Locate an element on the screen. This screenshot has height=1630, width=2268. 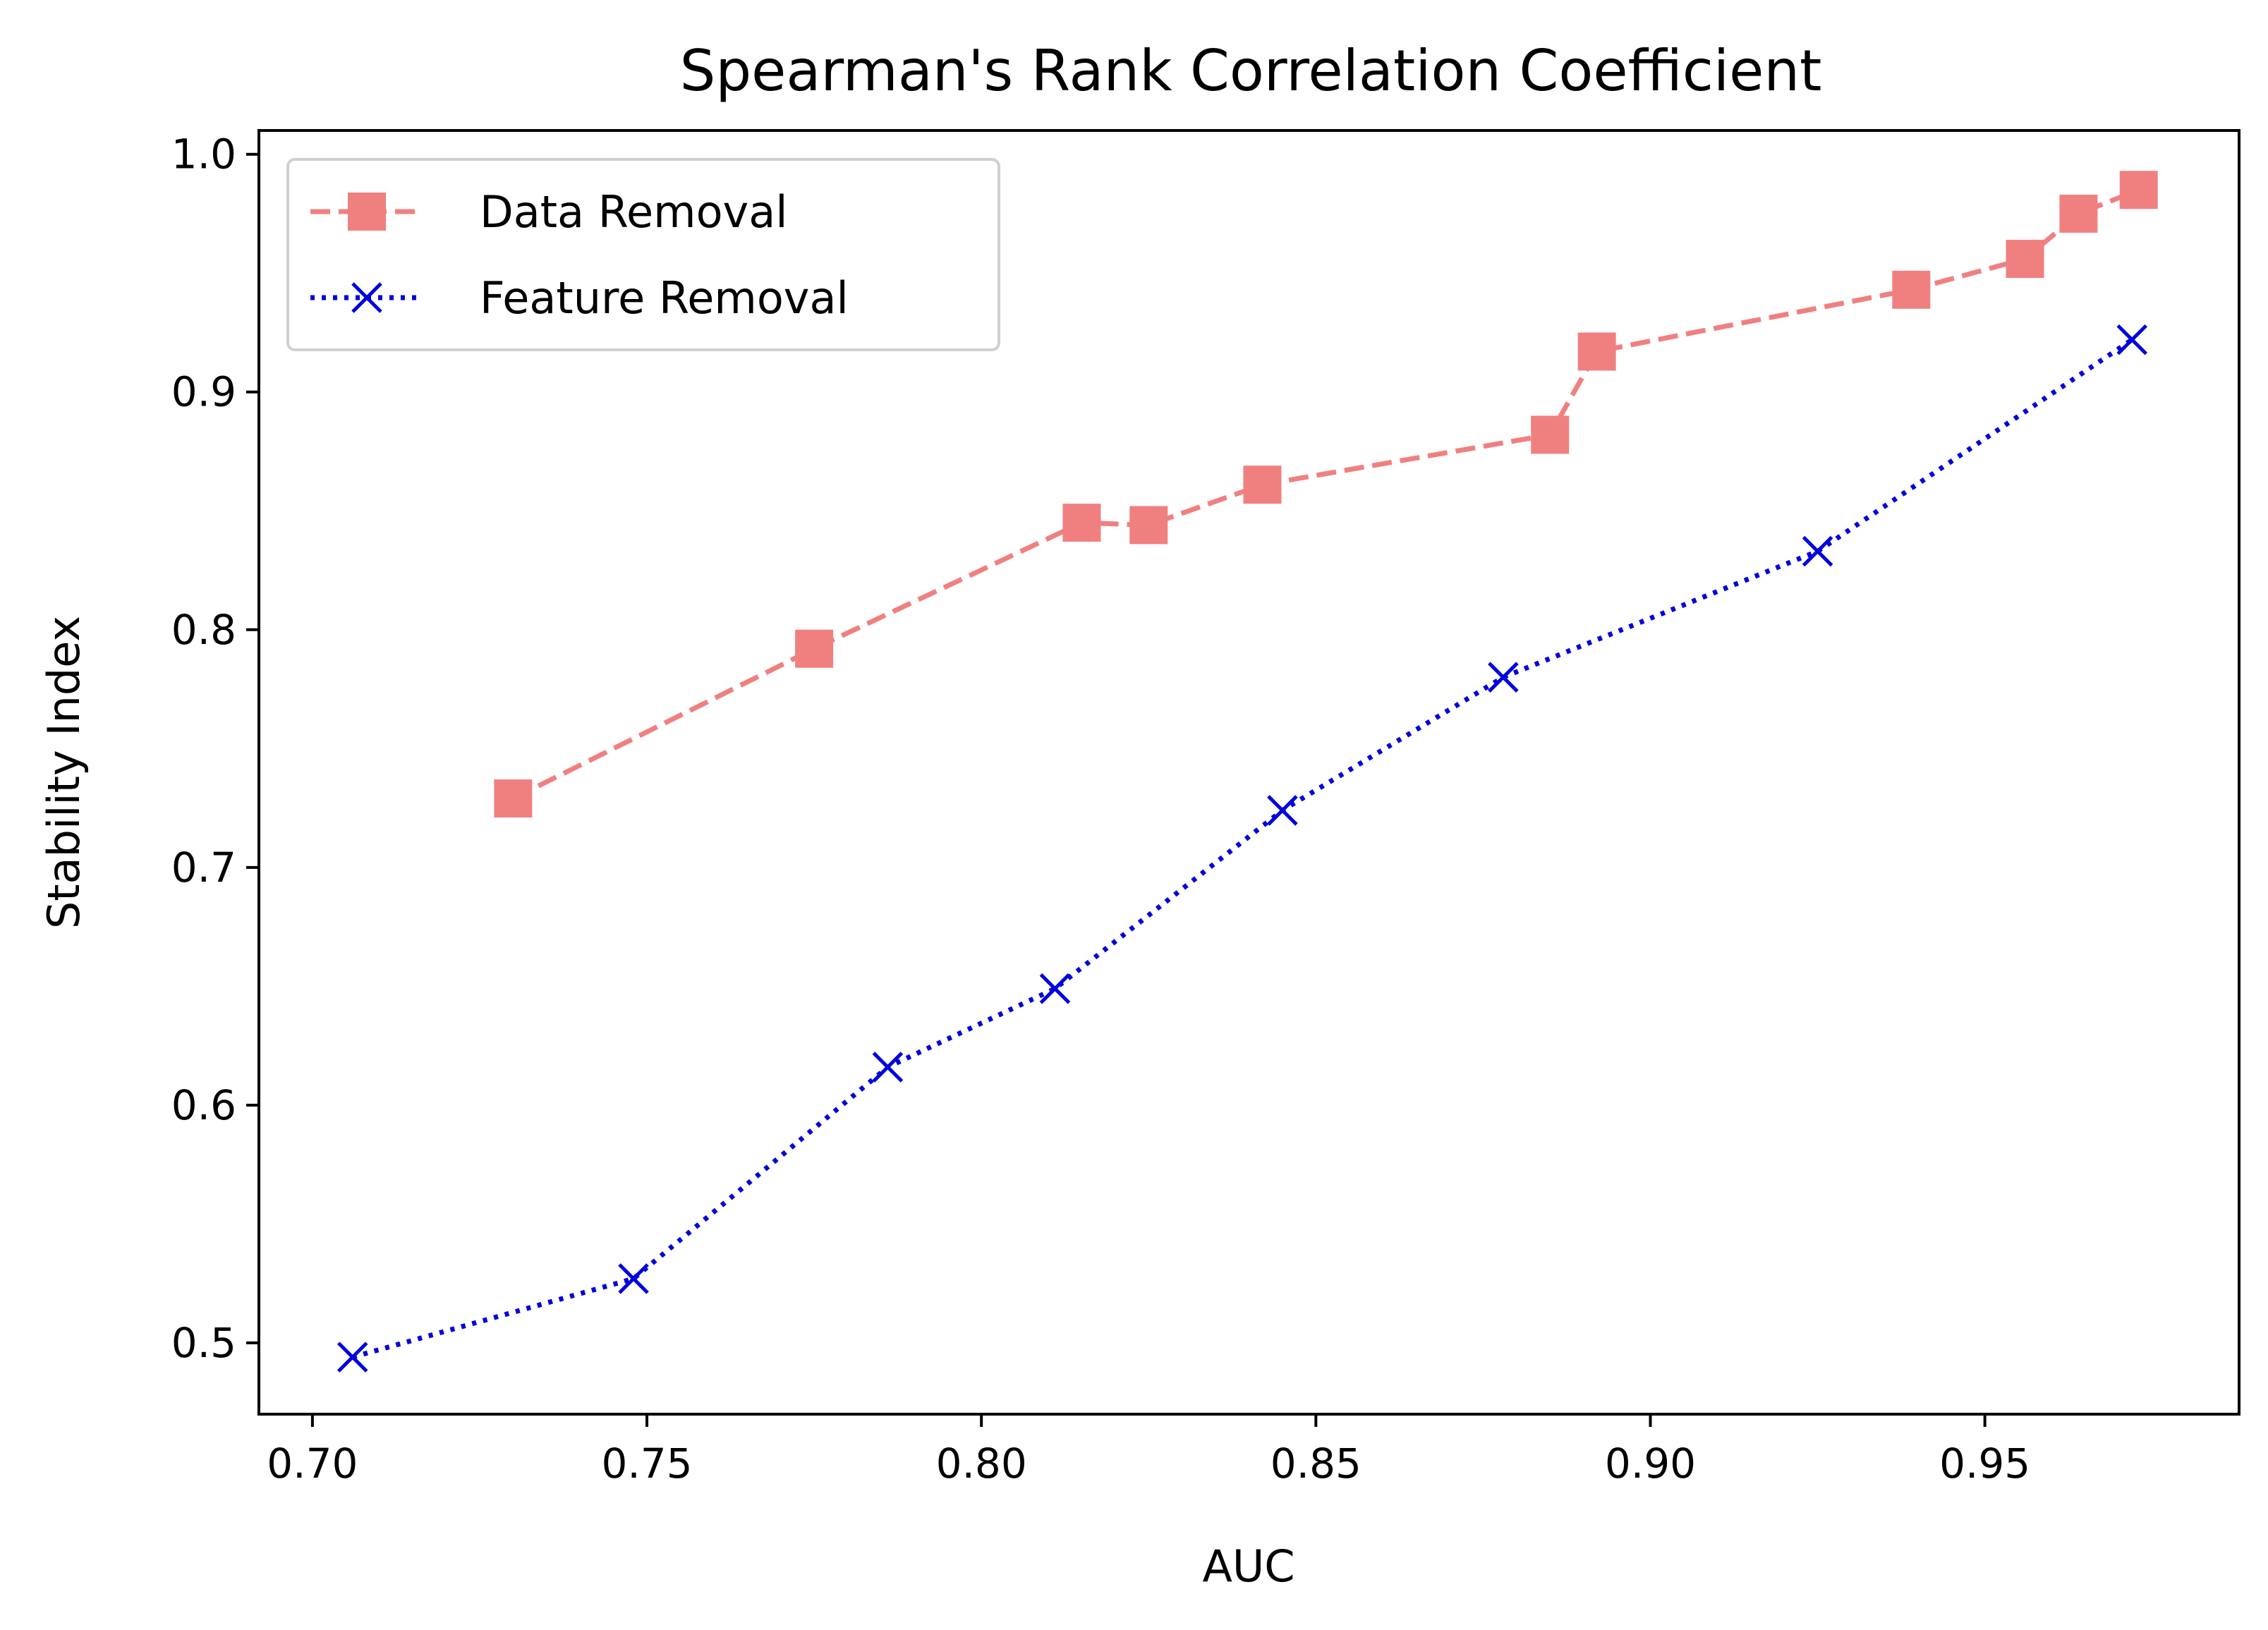
x-tick-label: 0.85 is located at coordinates (1316, 1464).